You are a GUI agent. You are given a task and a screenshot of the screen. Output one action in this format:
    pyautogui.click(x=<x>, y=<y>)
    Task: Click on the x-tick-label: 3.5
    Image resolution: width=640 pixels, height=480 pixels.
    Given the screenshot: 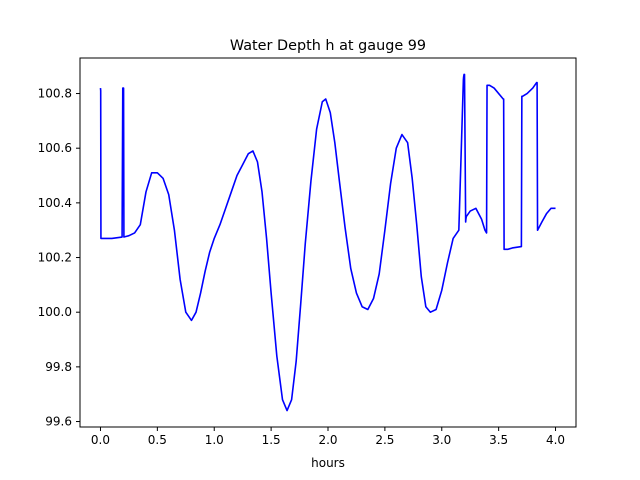 What is the action you would take?
    pyautogui.click(x=498, y=440)
    